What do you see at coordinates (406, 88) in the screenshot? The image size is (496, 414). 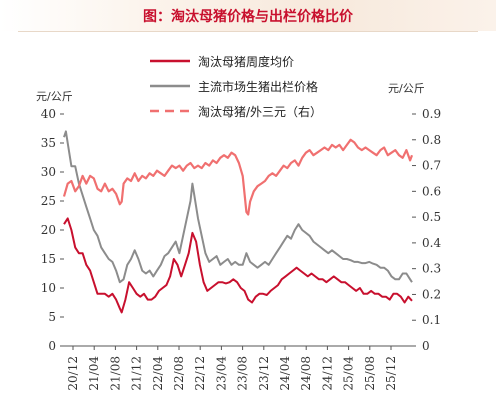 I see `right-axis-unit: 元/公斤` at bounding box center [406, 88].